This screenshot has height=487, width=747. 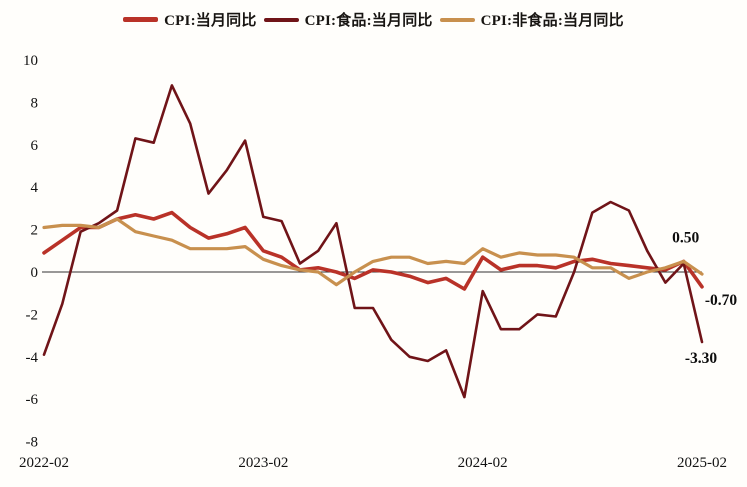 I want to click on y-tick-label: -2, so click(x=32, y=315).